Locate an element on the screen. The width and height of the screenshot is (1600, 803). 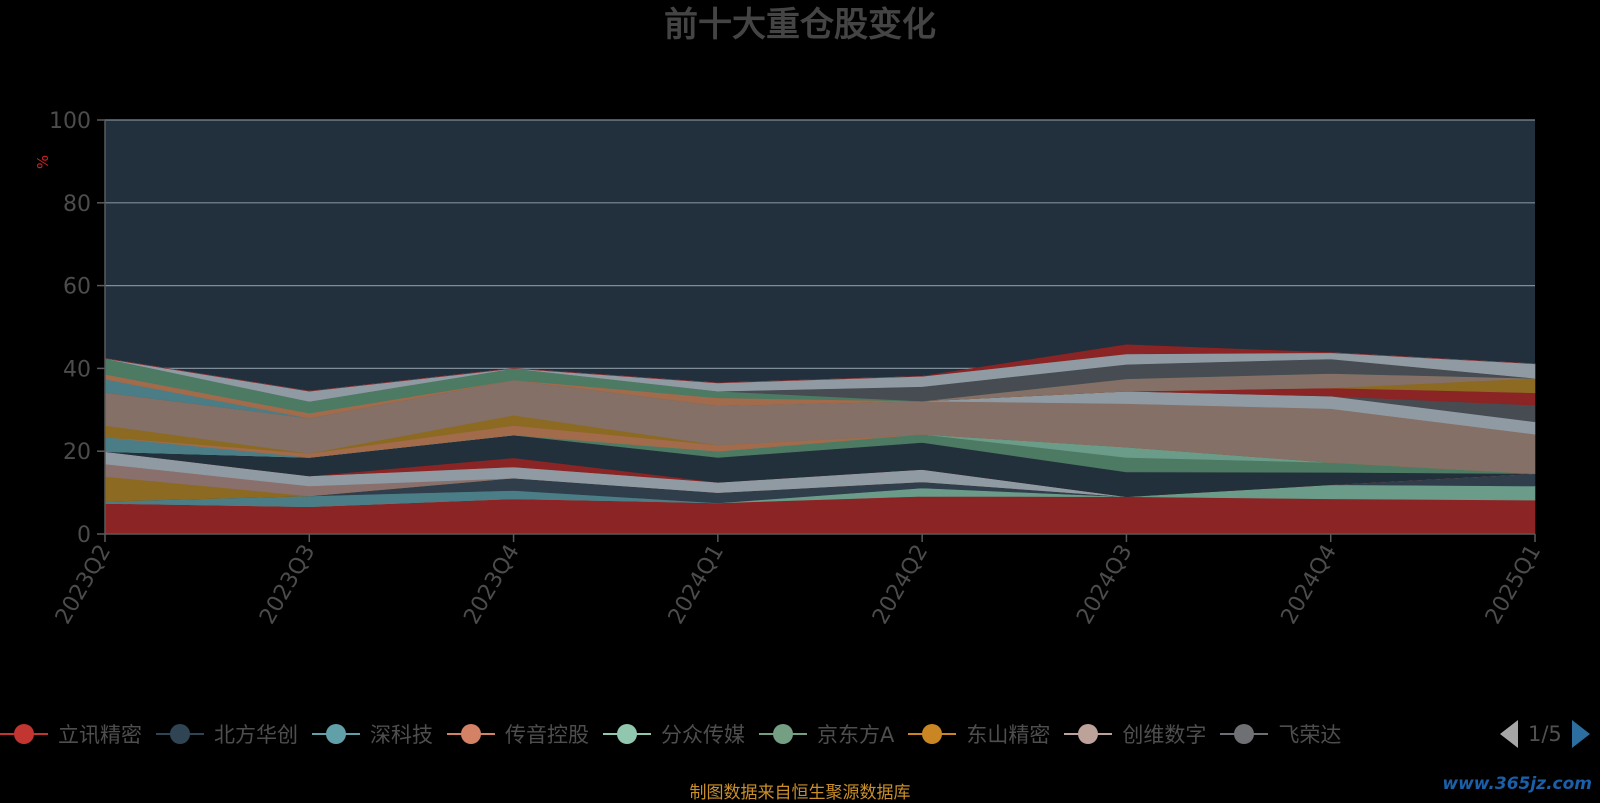
pager-prev-icon is located at coordinates (1509, 734).